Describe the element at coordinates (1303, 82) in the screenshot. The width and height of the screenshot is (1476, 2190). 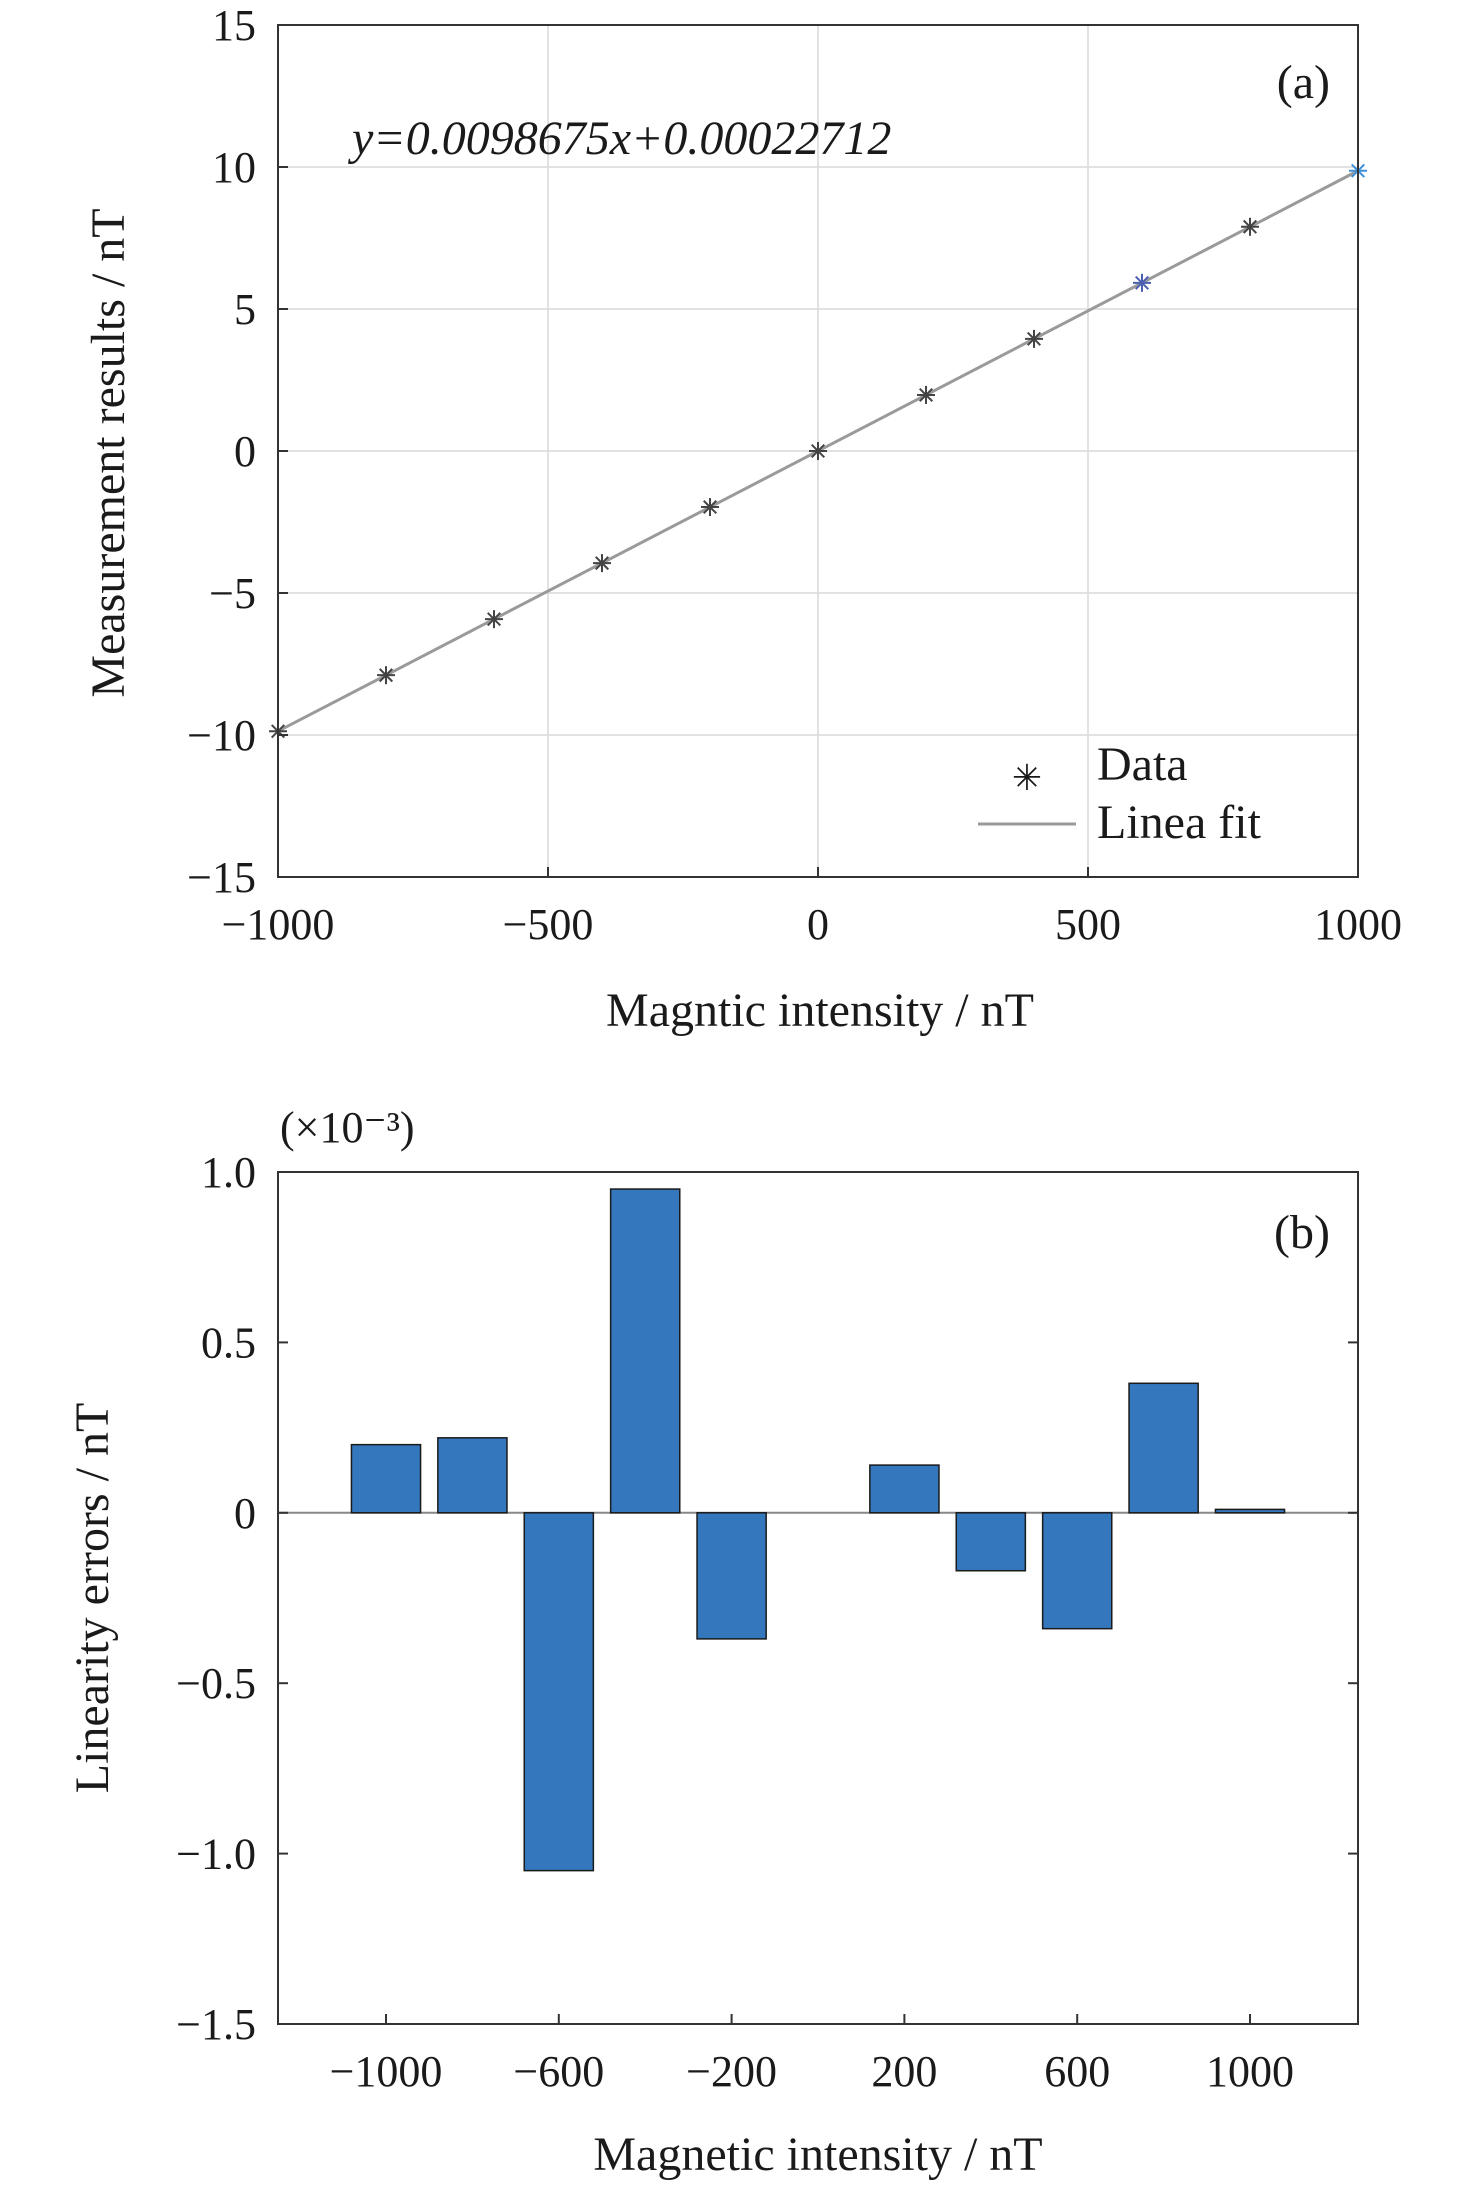
I see `panel-a-label: (a)` at that location.